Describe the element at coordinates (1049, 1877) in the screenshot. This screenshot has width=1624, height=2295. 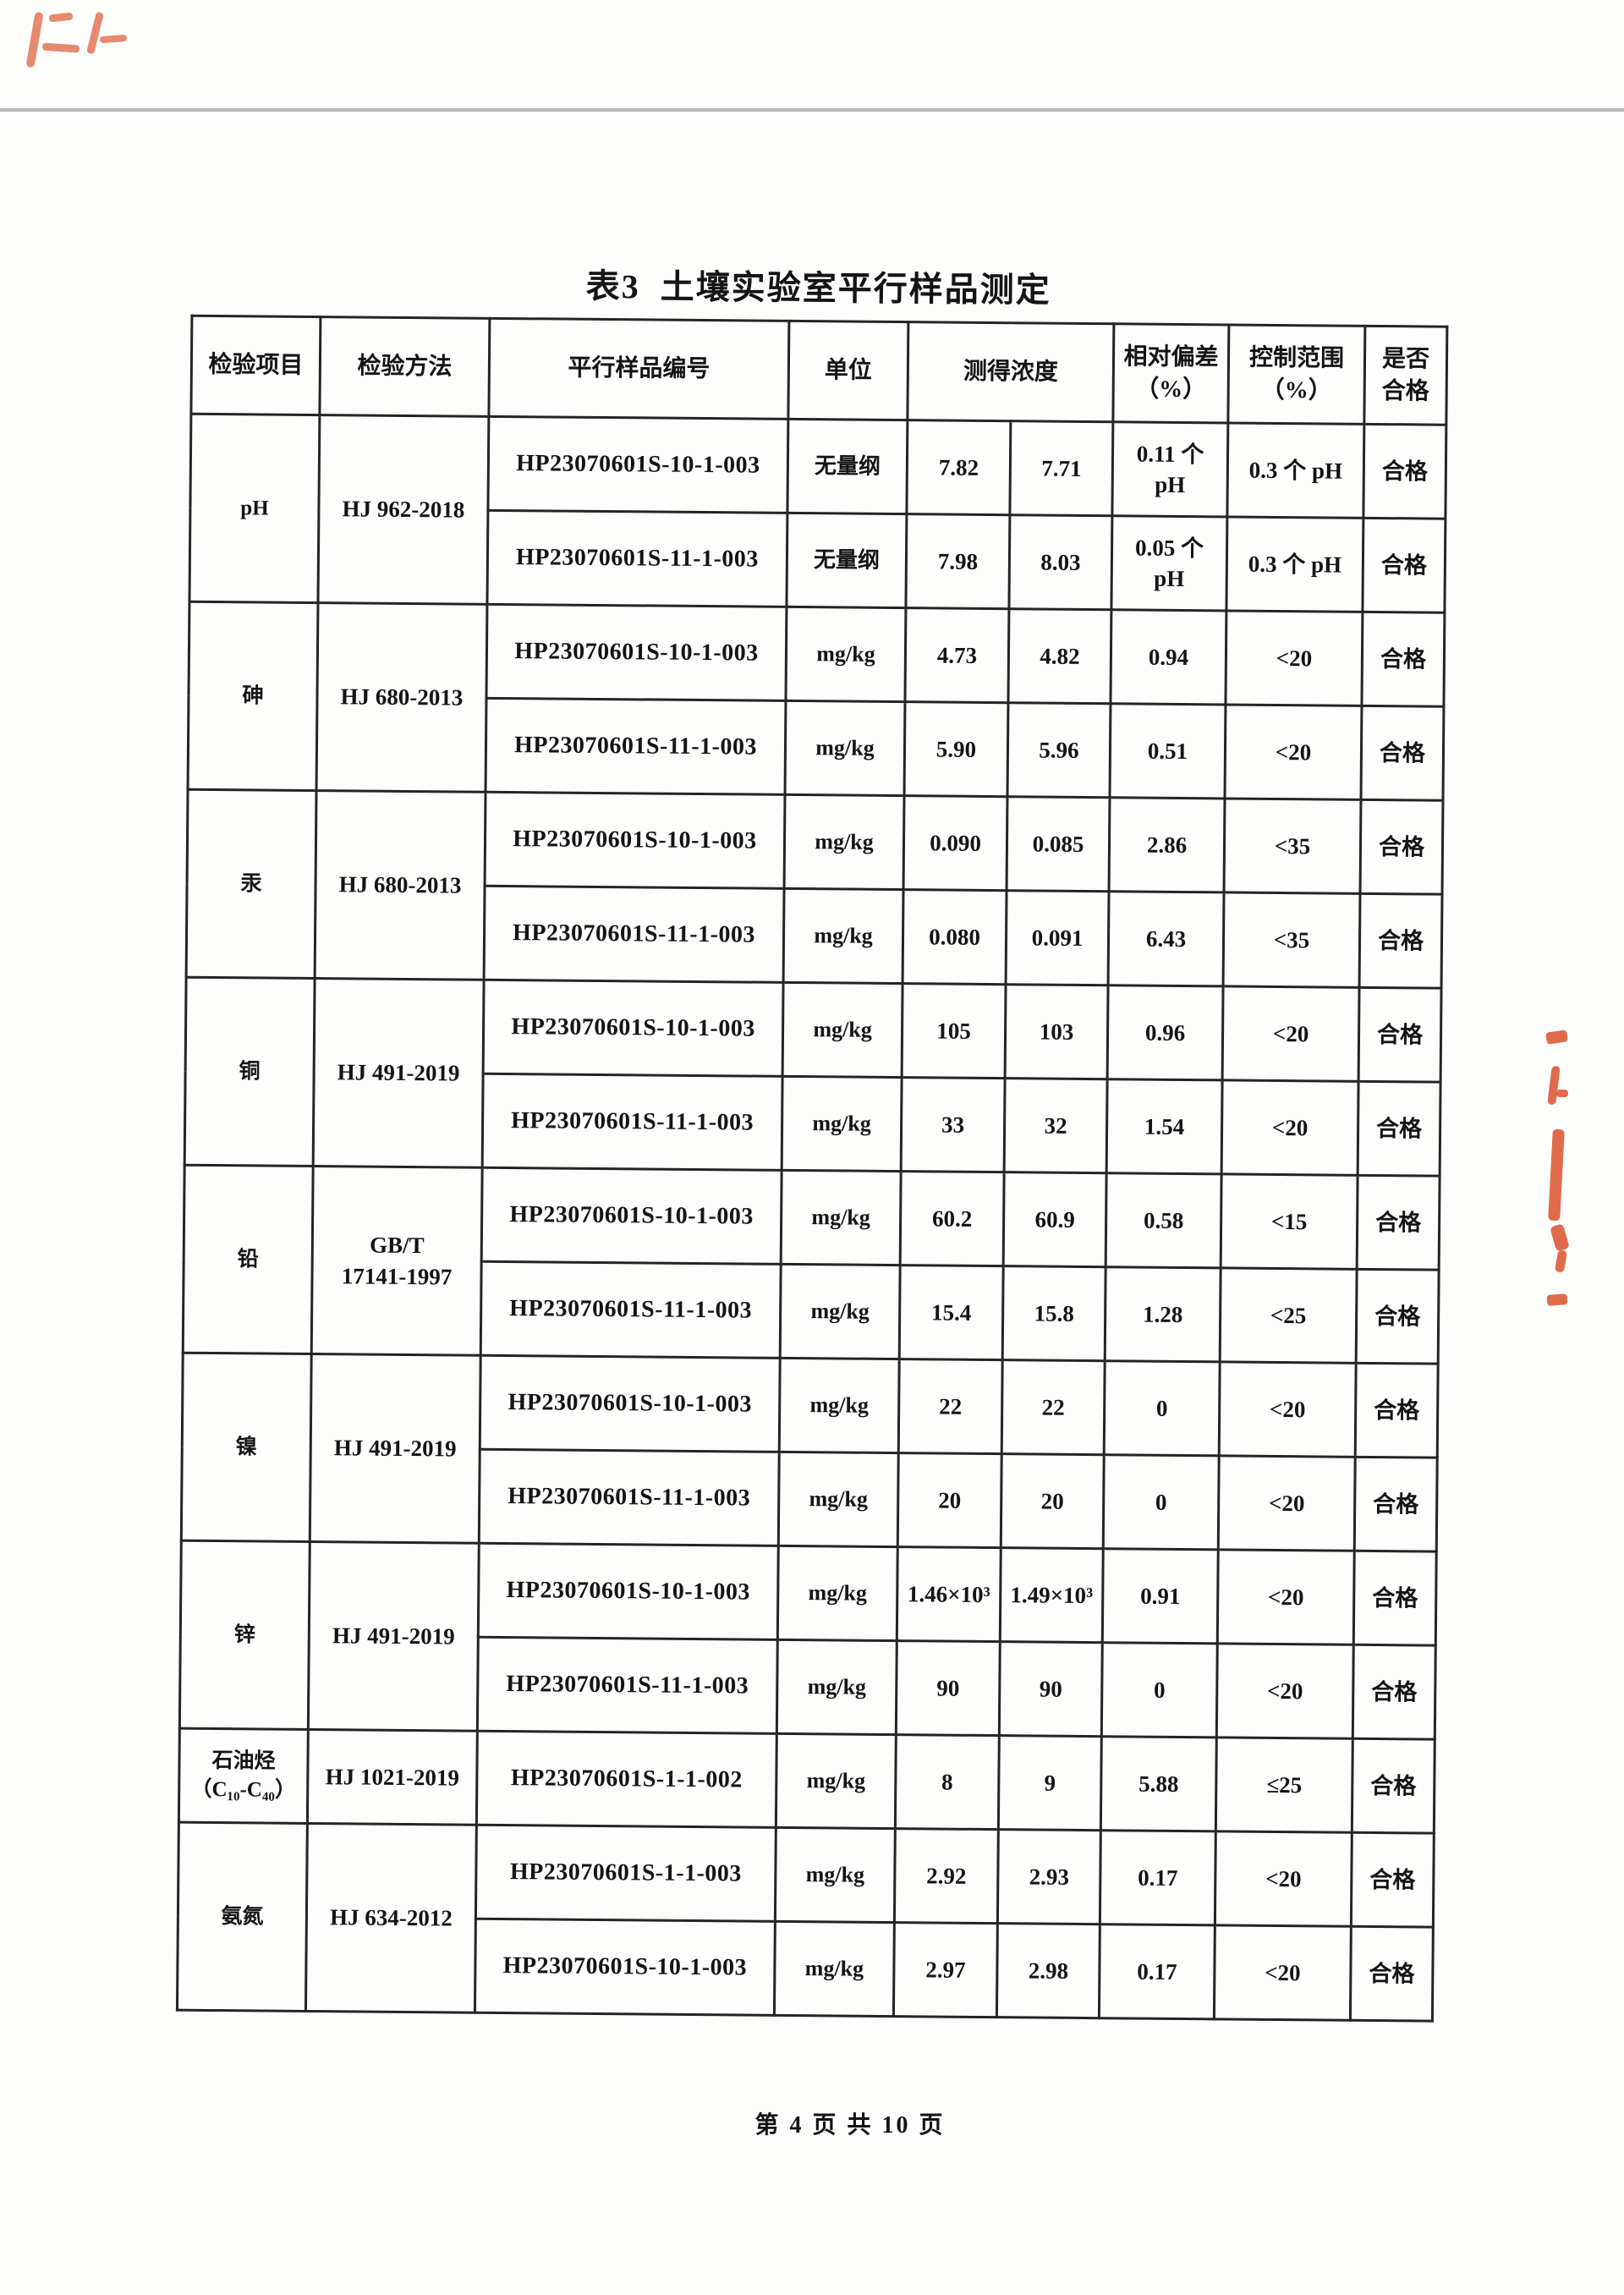
I see `cell-concentration-2: 2.93` at that location.